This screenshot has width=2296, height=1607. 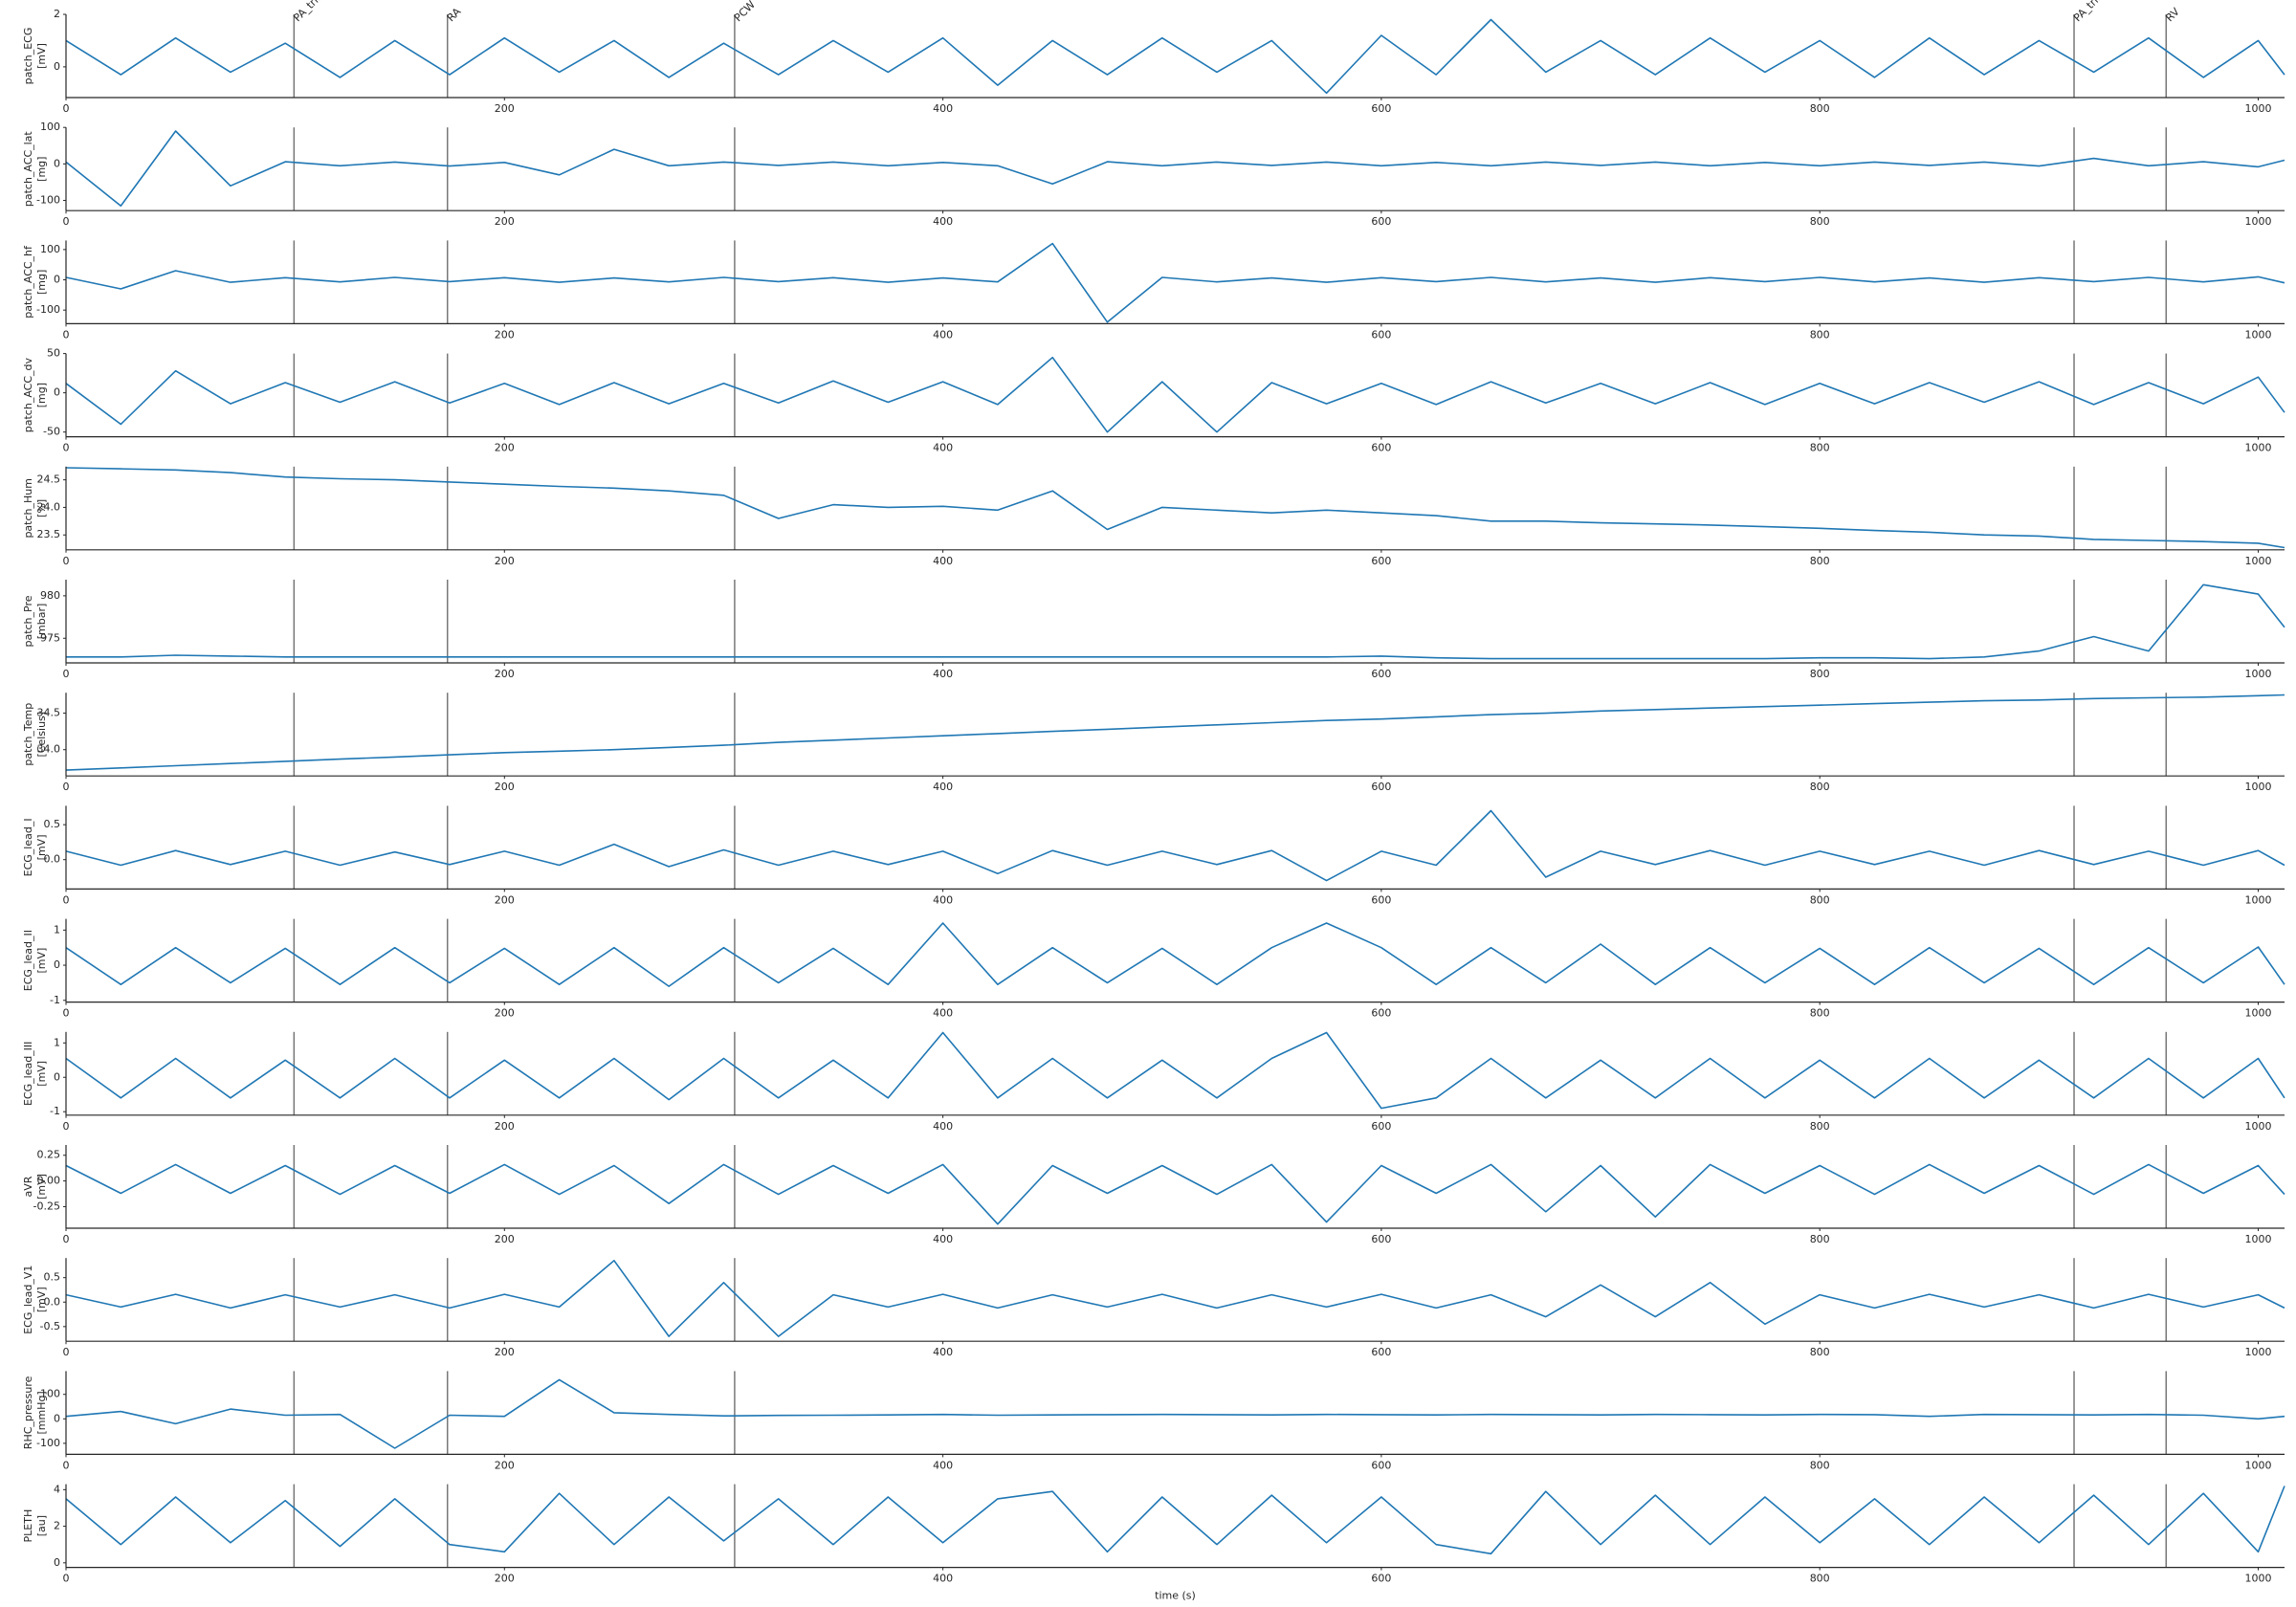 What do you see at coordinates (41, 1412) in the screenshot?
I see `y-axis-label: [mmHg]` at bounding box center [41, 1412].